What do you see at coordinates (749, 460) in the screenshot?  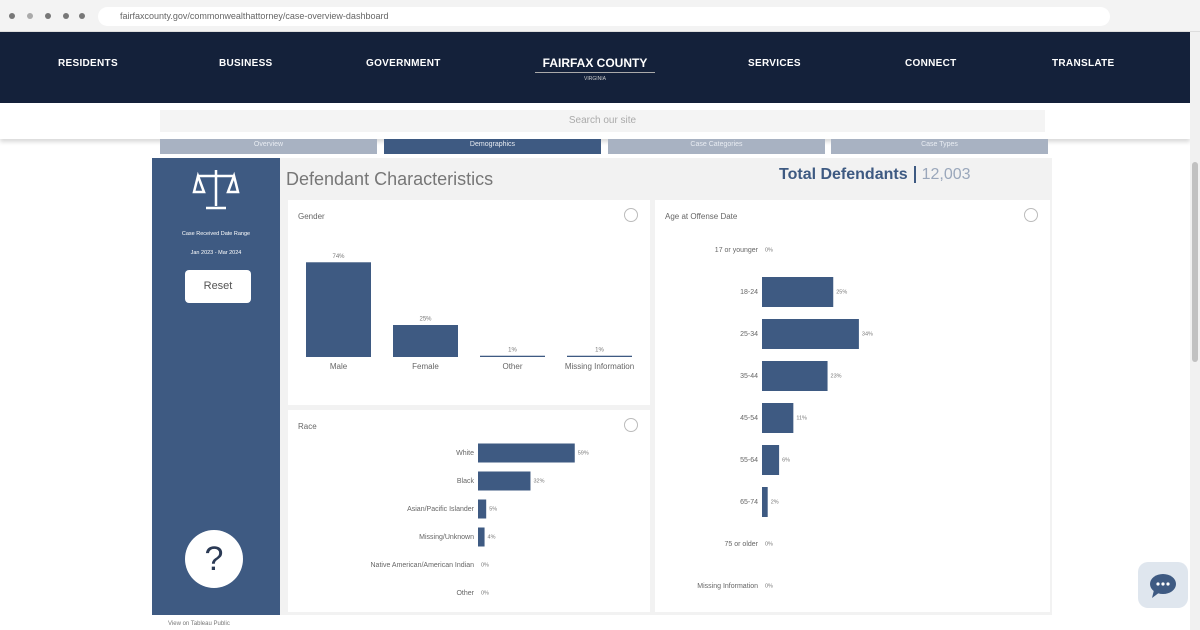 I see `category-label: 55-64` at bounding box center [749, 460].